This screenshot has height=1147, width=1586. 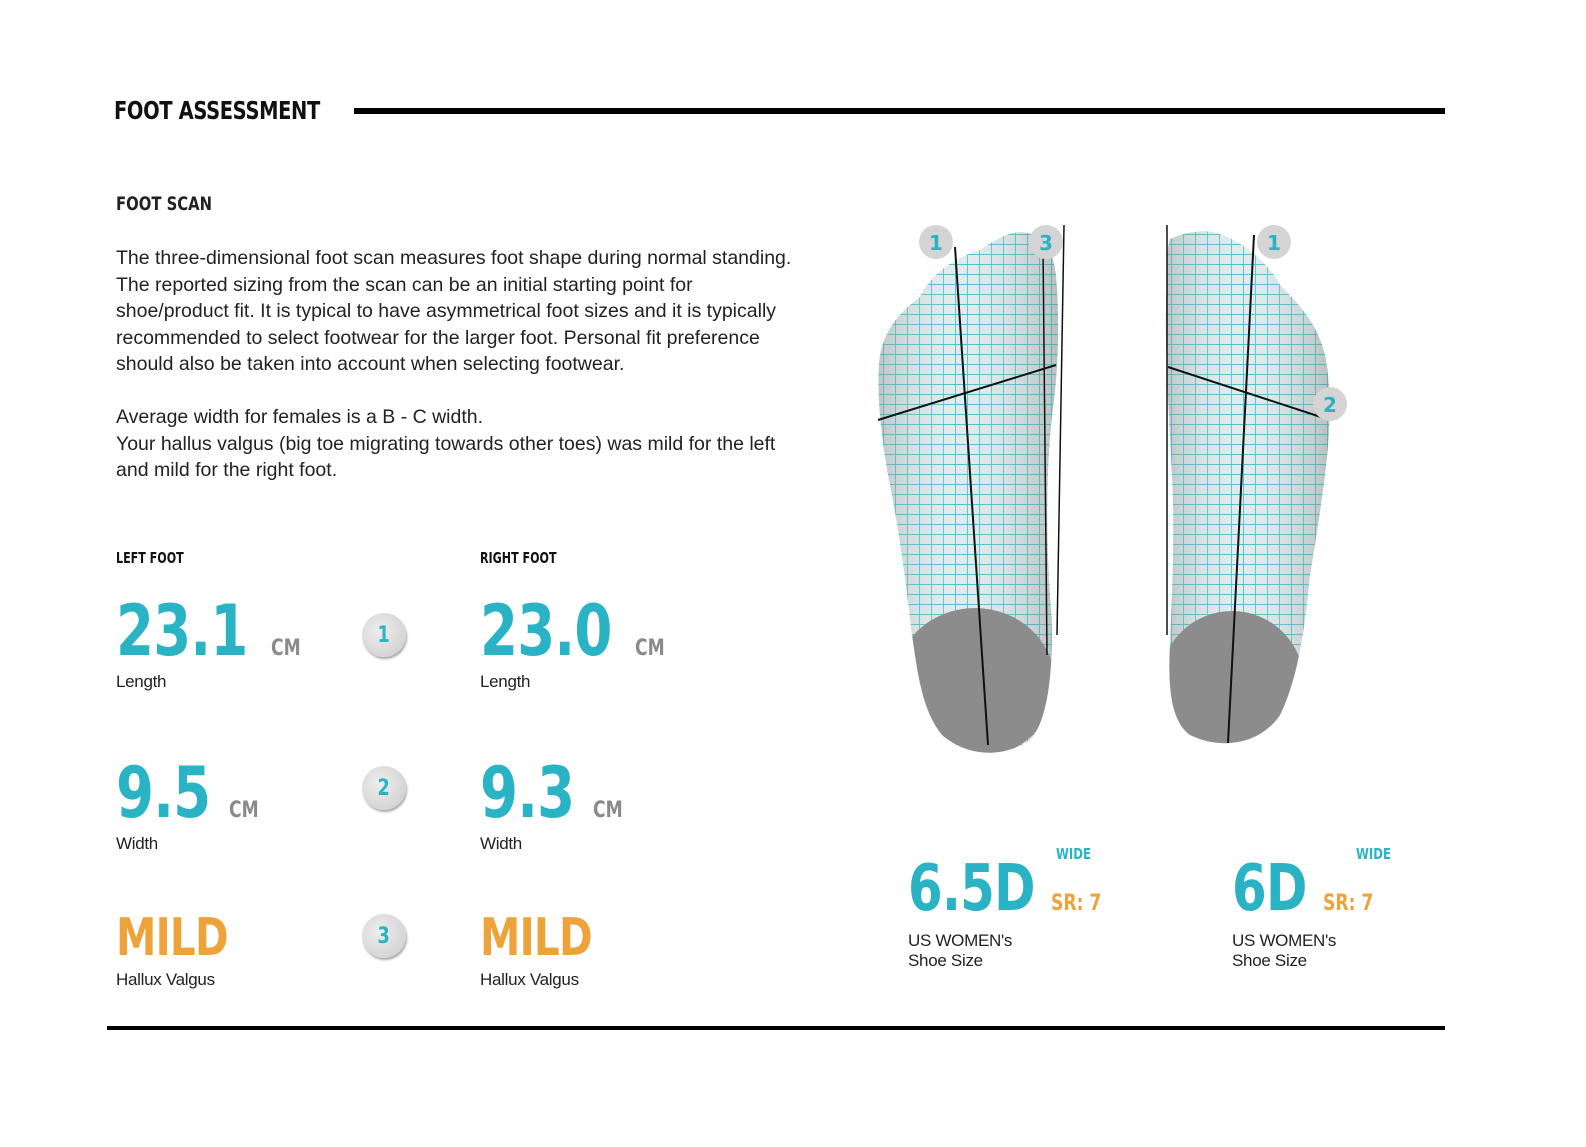 What do you see at coordinates (501, 843) in the screenshot?
I see `right-width-label: Width` at bounding box center [501, 843].